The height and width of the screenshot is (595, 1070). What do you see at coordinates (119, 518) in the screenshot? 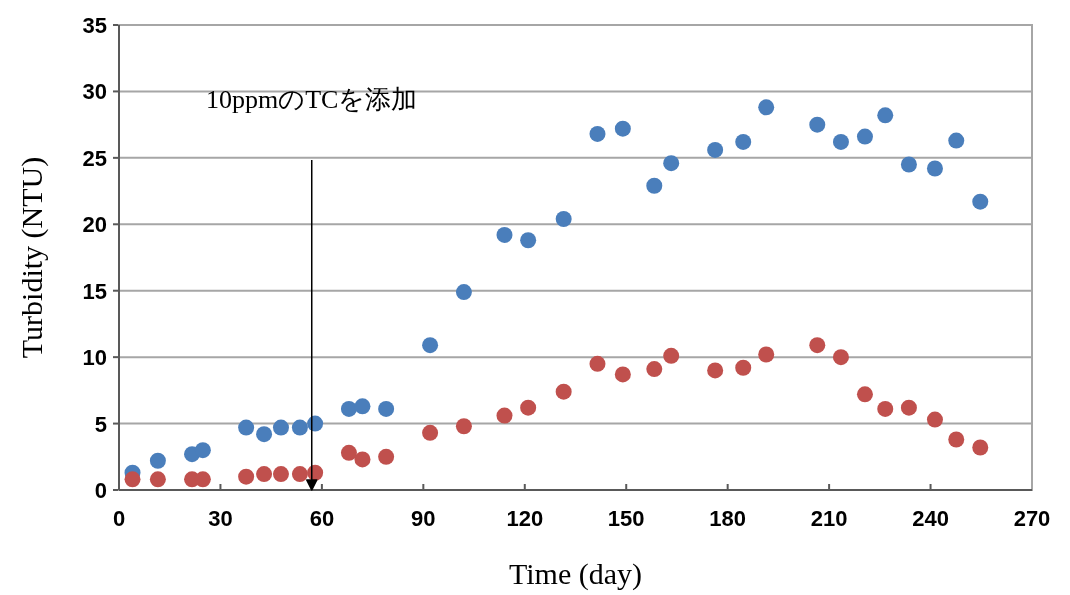
I see `x-tick-label: 0` at bounding box center [119, 518].